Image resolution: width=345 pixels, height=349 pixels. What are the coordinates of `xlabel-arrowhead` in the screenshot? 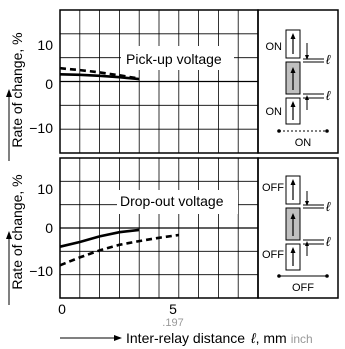 It's located at (118, 338).